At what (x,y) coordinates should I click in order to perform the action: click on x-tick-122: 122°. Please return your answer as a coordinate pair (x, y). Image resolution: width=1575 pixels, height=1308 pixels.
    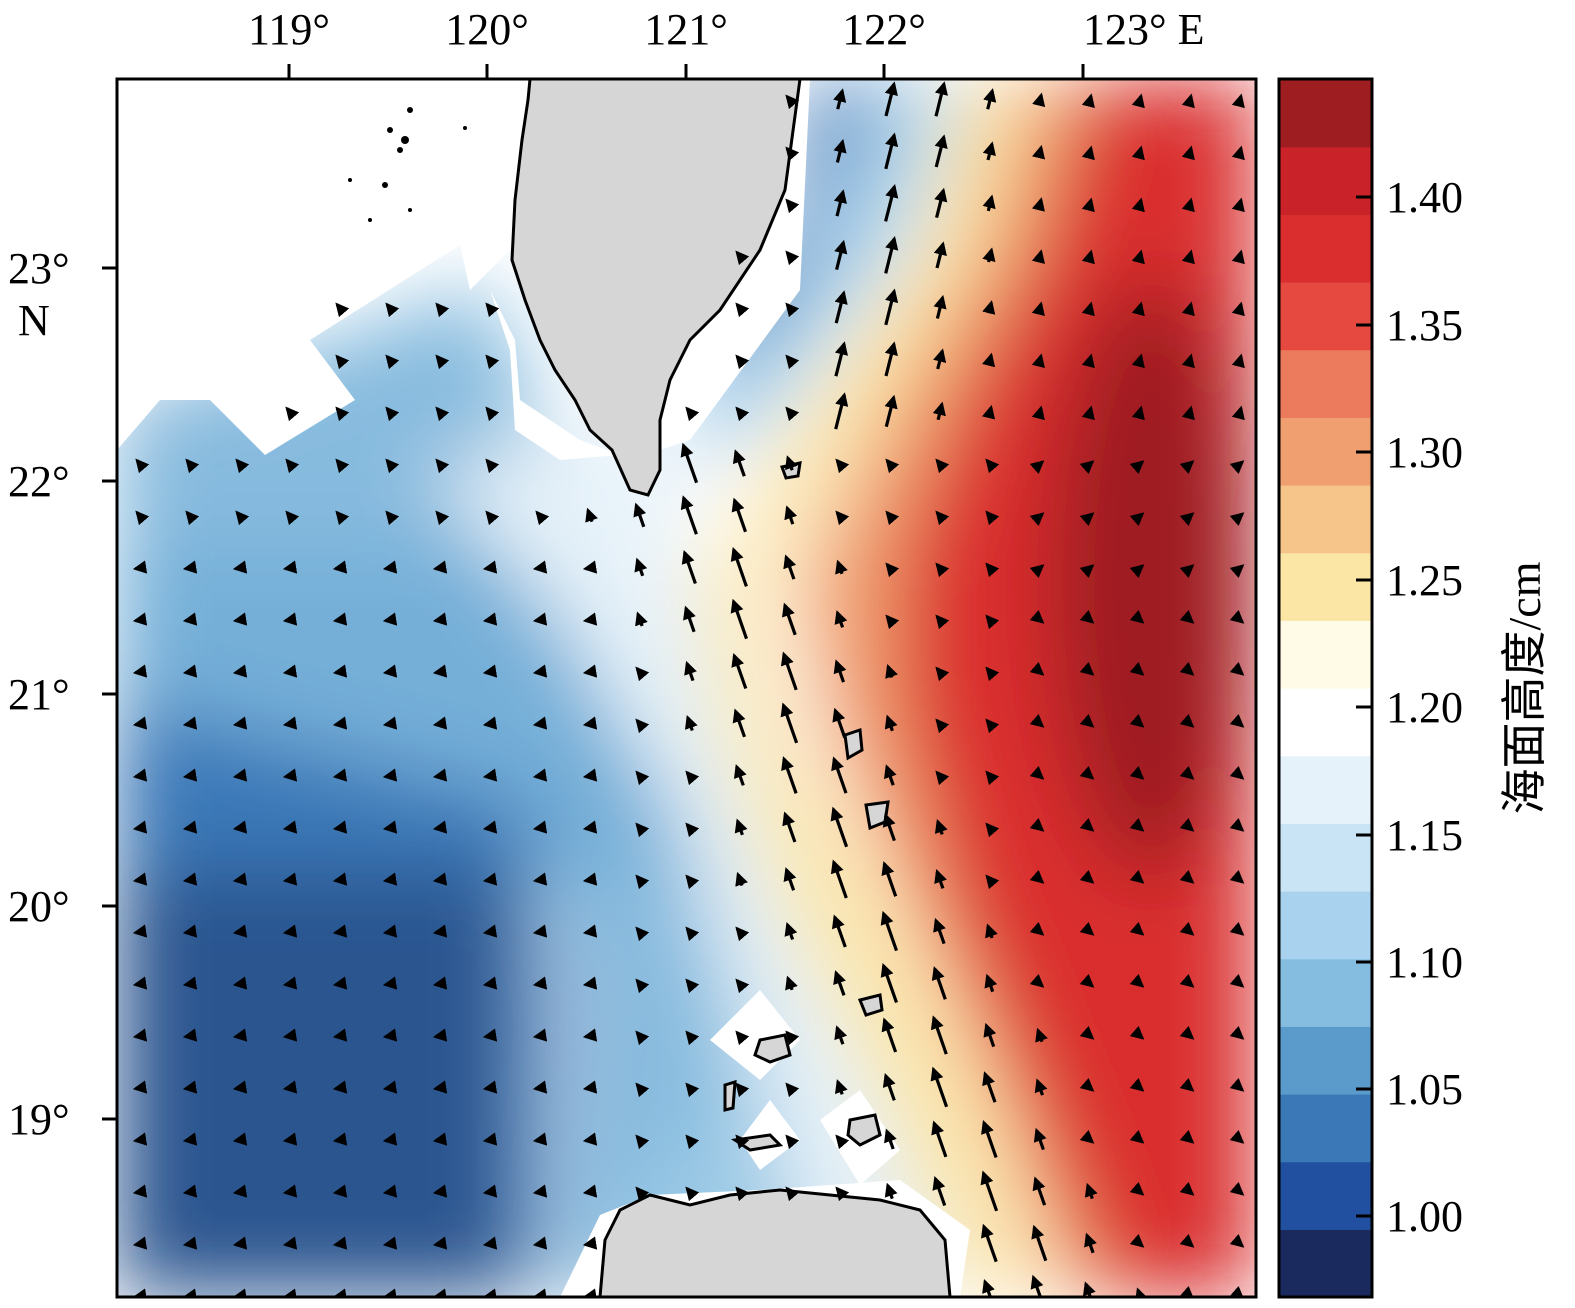
    Looking at the image, I should click on (884, 29).